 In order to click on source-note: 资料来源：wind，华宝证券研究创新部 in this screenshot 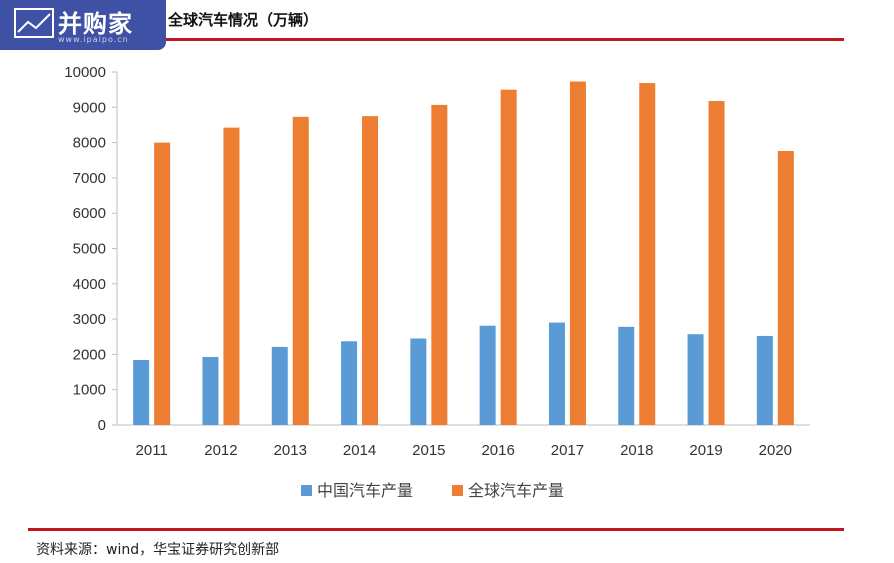, I will do `click(158, 550)`.